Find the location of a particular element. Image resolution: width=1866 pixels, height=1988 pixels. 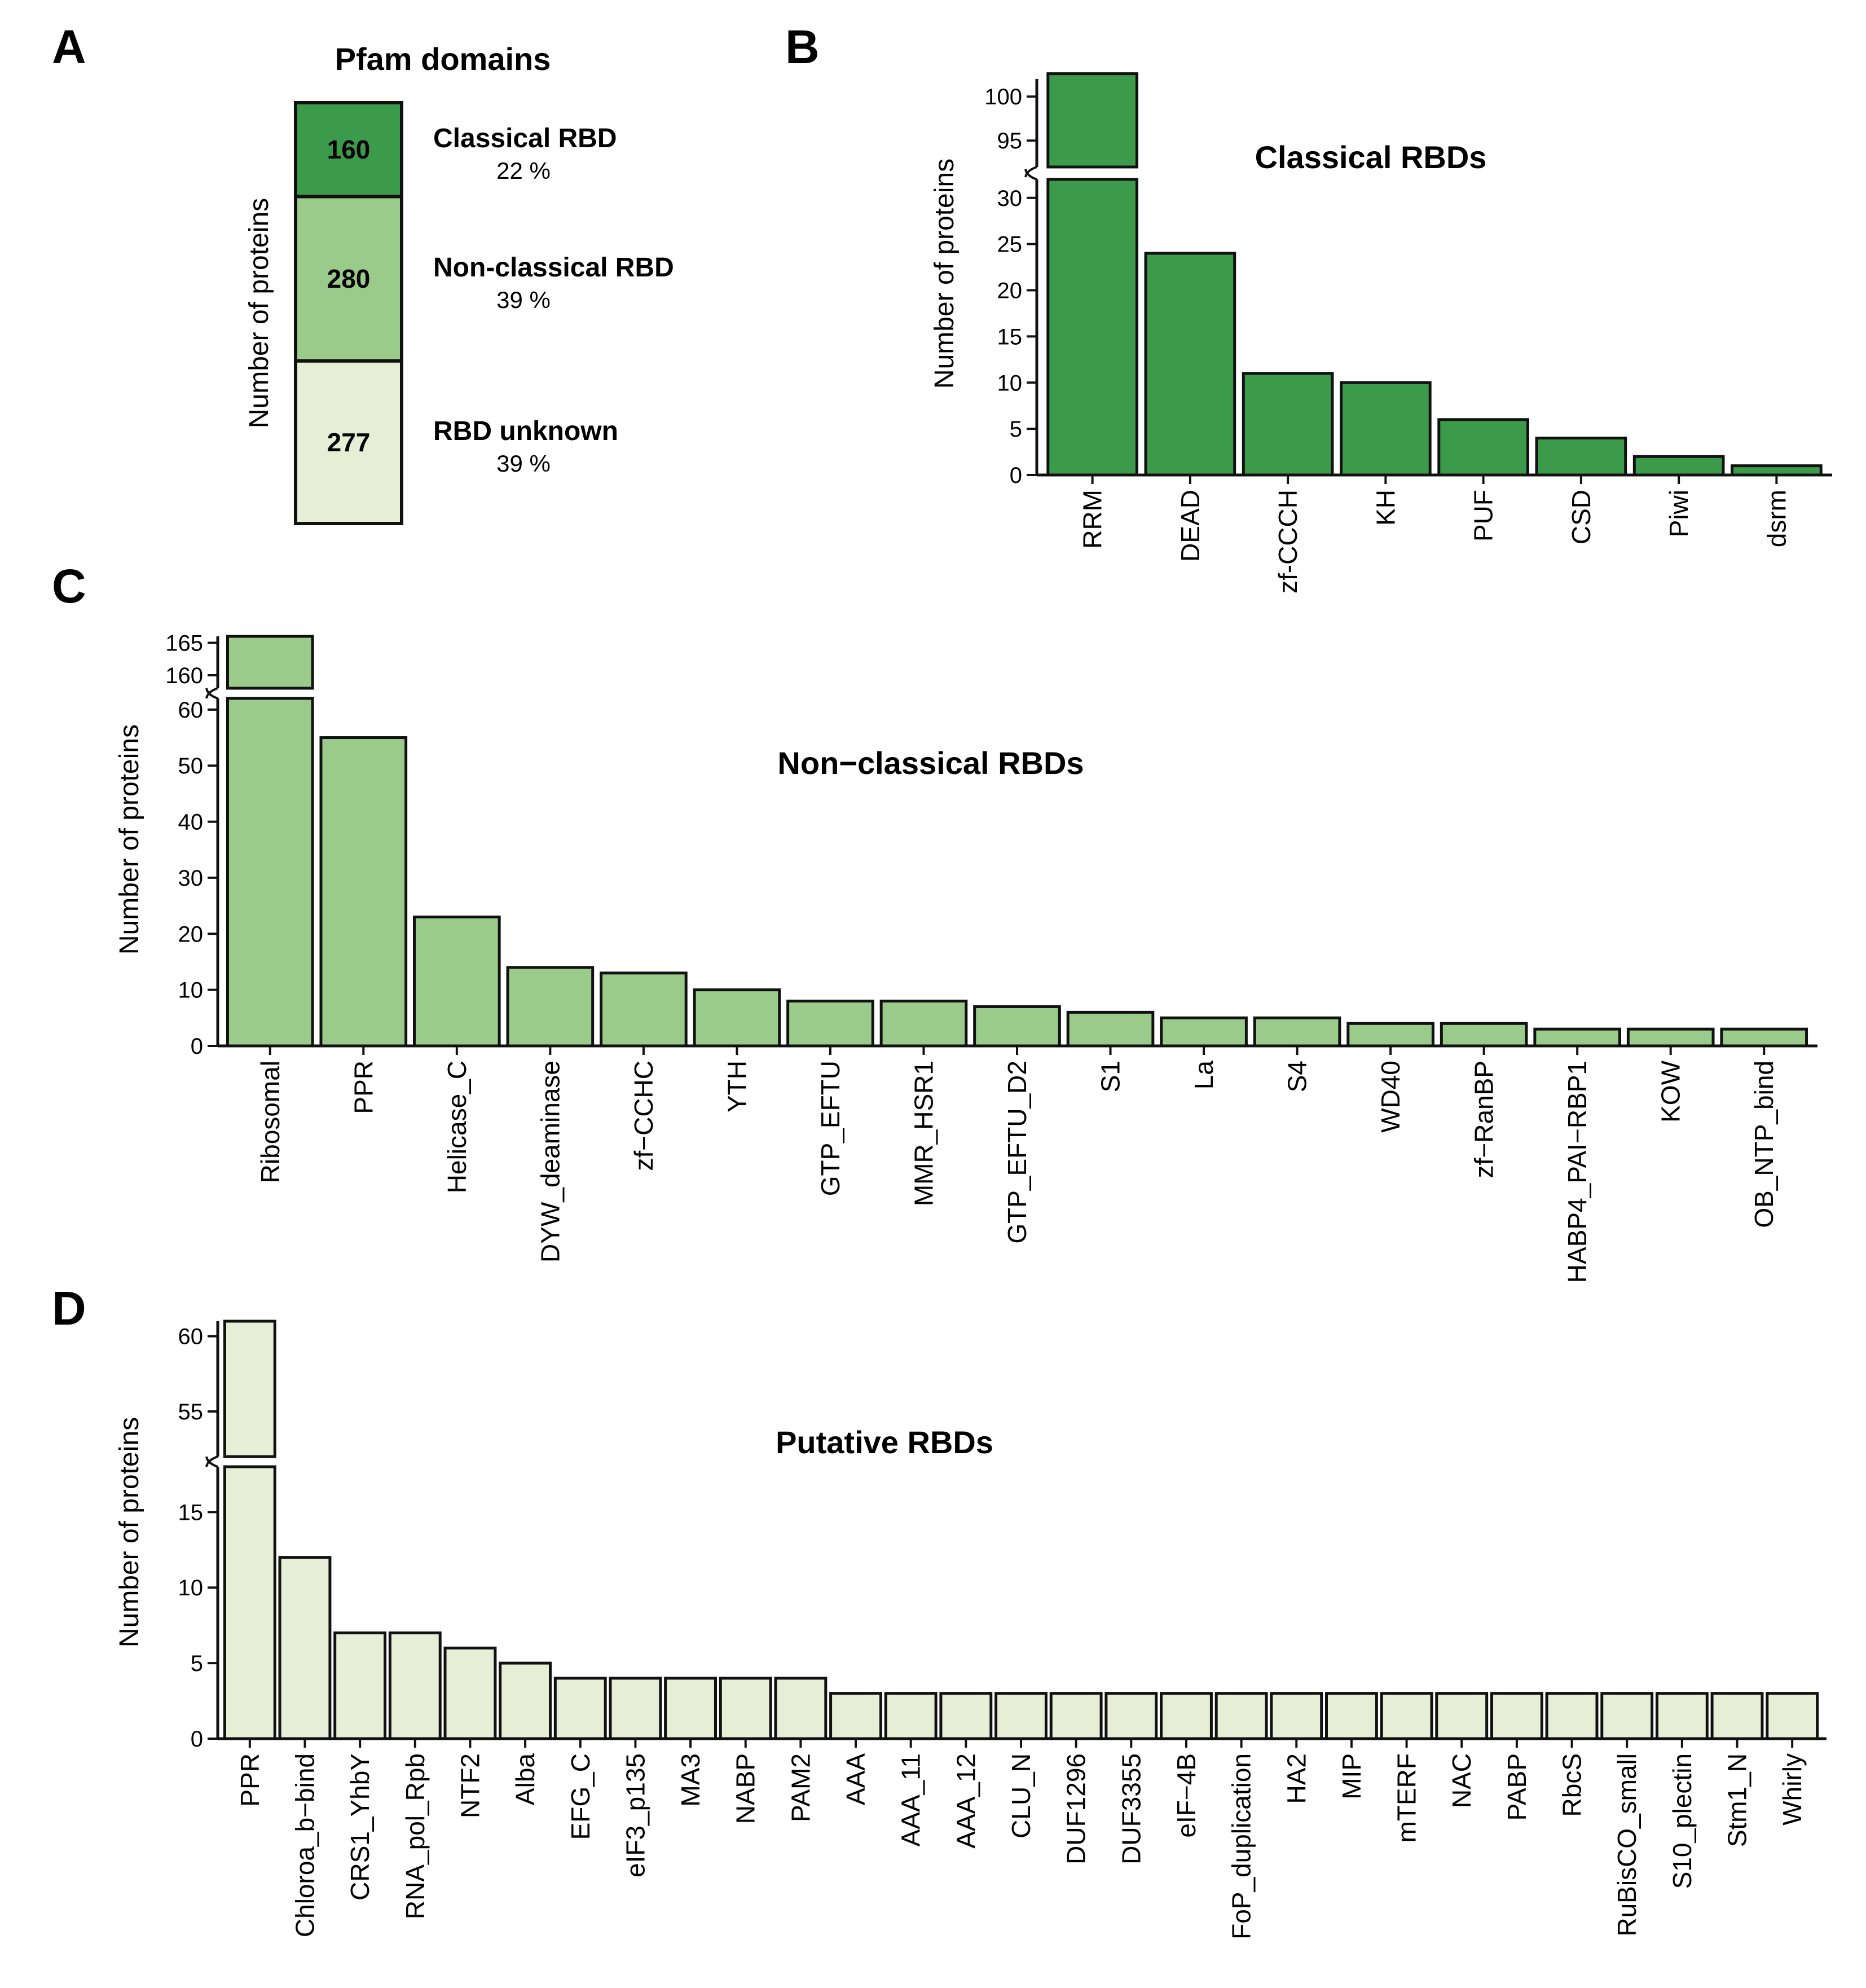

bar-gtp-eftu-d2 is located at coordinates (1017, 1026).